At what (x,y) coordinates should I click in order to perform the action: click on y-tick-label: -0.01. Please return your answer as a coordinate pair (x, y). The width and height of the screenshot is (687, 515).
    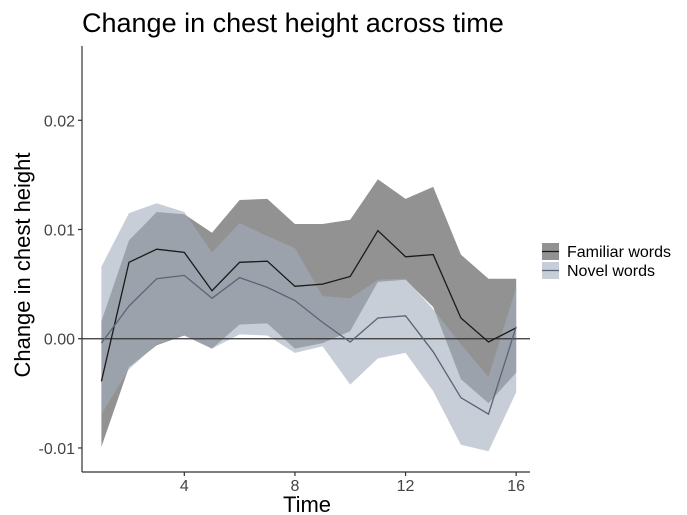
    Looking at the image, I should click on (57, 449).